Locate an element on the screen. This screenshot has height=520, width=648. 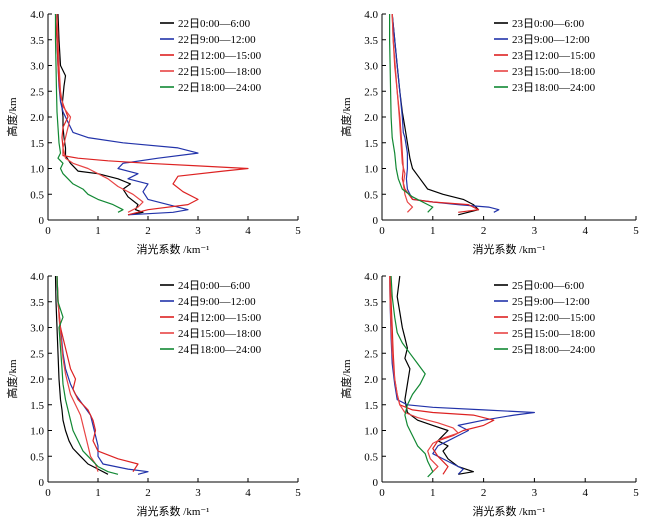
legend-label-4: 22日15:00—18:00 is located at coordinates (220, 72).